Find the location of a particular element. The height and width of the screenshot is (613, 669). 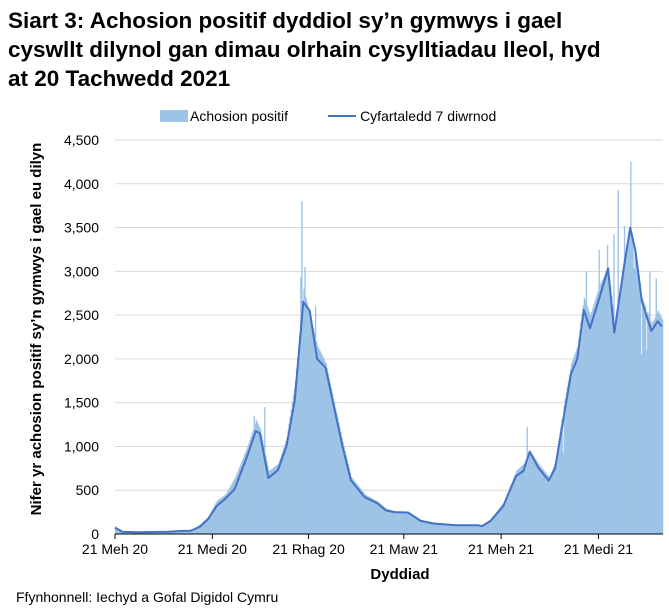

x-tick-label: 21 Medi 21 is located at coordinates (598, 549).